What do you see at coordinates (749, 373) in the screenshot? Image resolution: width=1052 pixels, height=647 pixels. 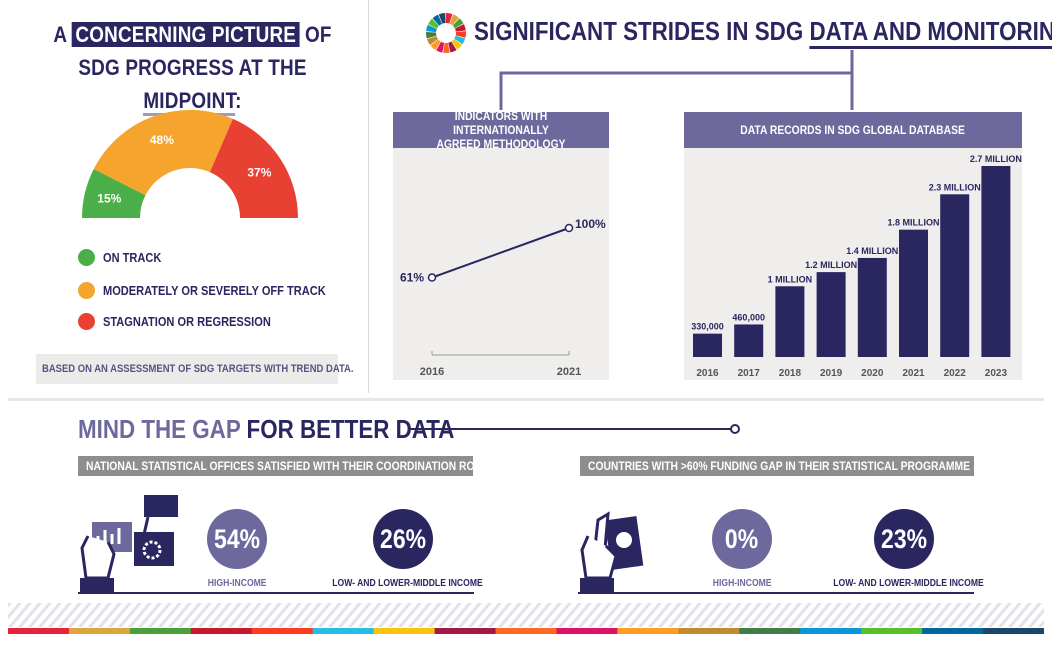 I see `x-tick-label-2017: 2017` at bounding box center [749, 373].